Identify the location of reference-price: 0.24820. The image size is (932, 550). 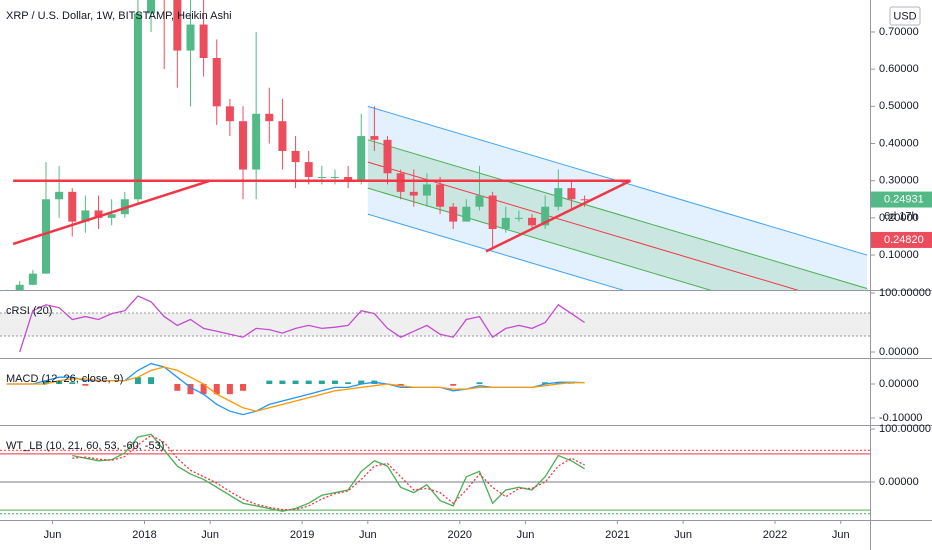
(904, 240).